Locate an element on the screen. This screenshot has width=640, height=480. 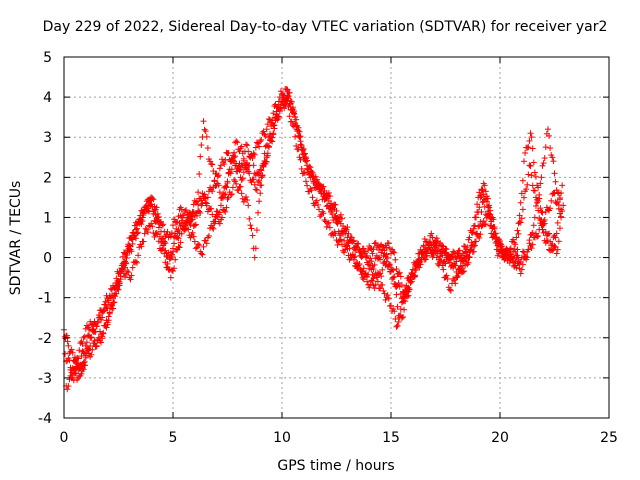
y-tick-label: 1 is located at coordinates (47, 218).